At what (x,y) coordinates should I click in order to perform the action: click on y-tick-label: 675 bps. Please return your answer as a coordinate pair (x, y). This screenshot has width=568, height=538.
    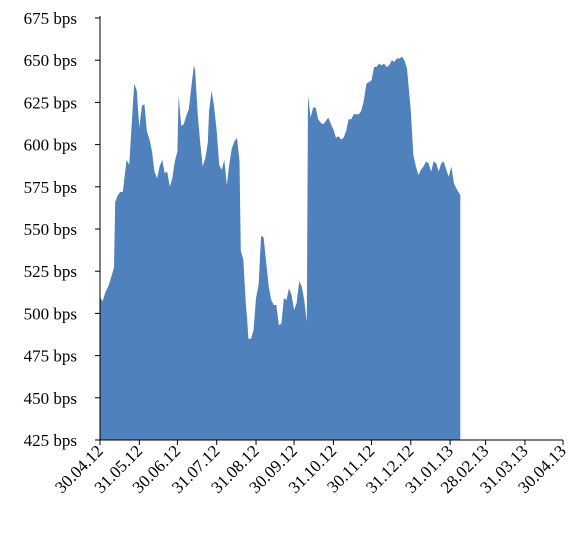
    Looking at the image, I should click on (50, 18).